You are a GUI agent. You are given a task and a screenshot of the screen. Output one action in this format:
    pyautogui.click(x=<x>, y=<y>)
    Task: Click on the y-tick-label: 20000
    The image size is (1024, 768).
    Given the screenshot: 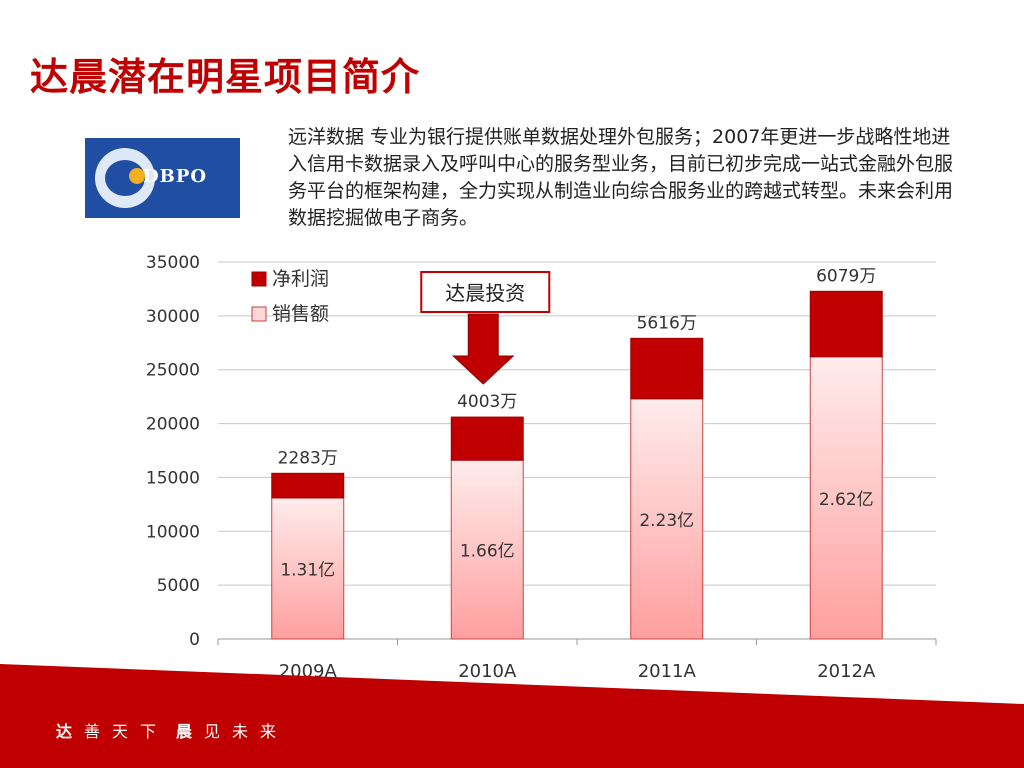 What is the action you would take?
    pyautogui.click(x=173, y=425)
    